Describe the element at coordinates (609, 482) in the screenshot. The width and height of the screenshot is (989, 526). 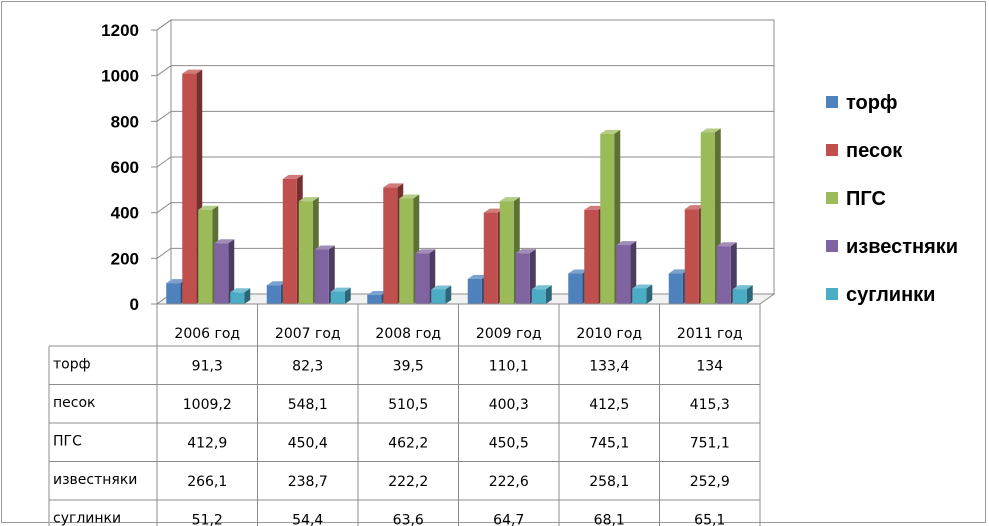
I see `data-label: 258,1` at that location.